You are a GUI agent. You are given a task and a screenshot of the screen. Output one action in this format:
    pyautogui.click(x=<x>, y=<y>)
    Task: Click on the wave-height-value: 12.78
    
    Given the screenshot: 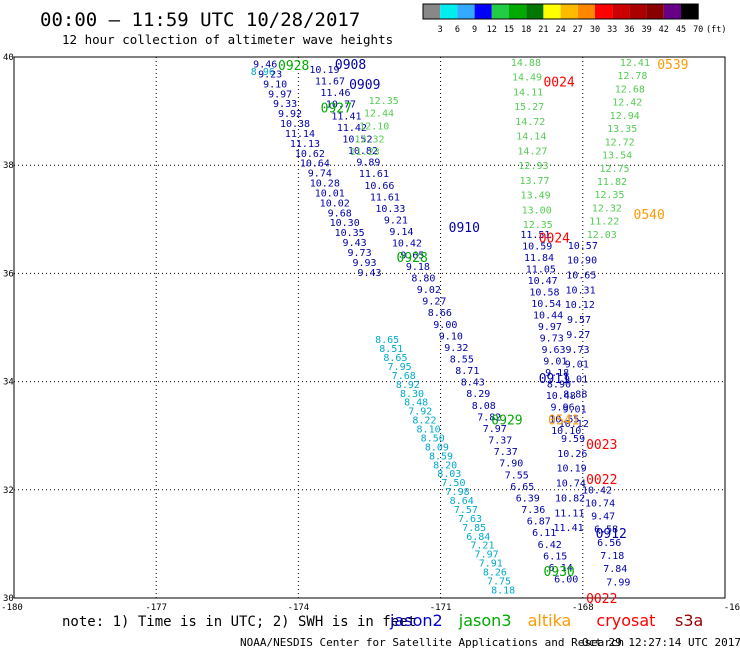 What is the action you would take?
    pyautogui.click(x=632, y=76)
    